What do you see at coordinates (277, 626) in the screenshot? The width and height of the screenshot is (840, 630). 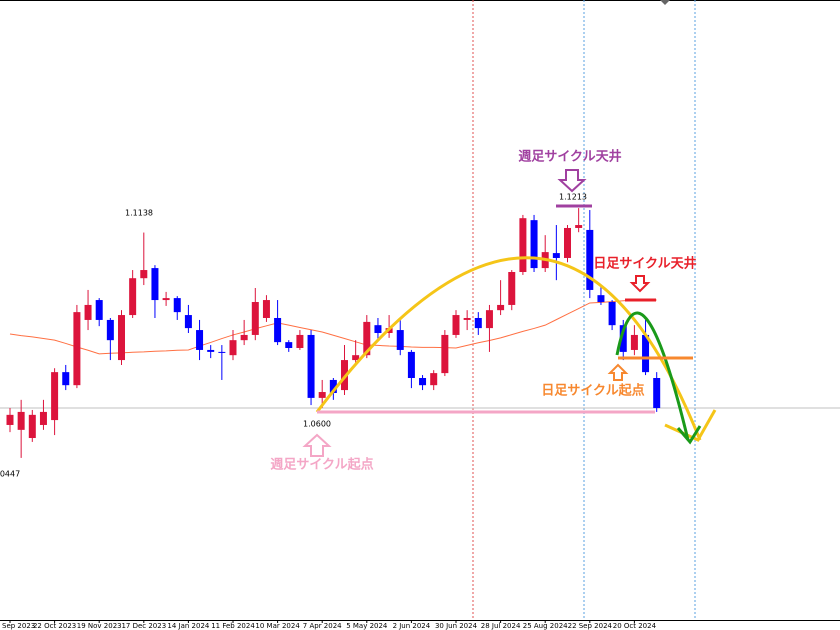 I see `x-tick-label: 10 Mar 2024` at bounding box center [277, 626].